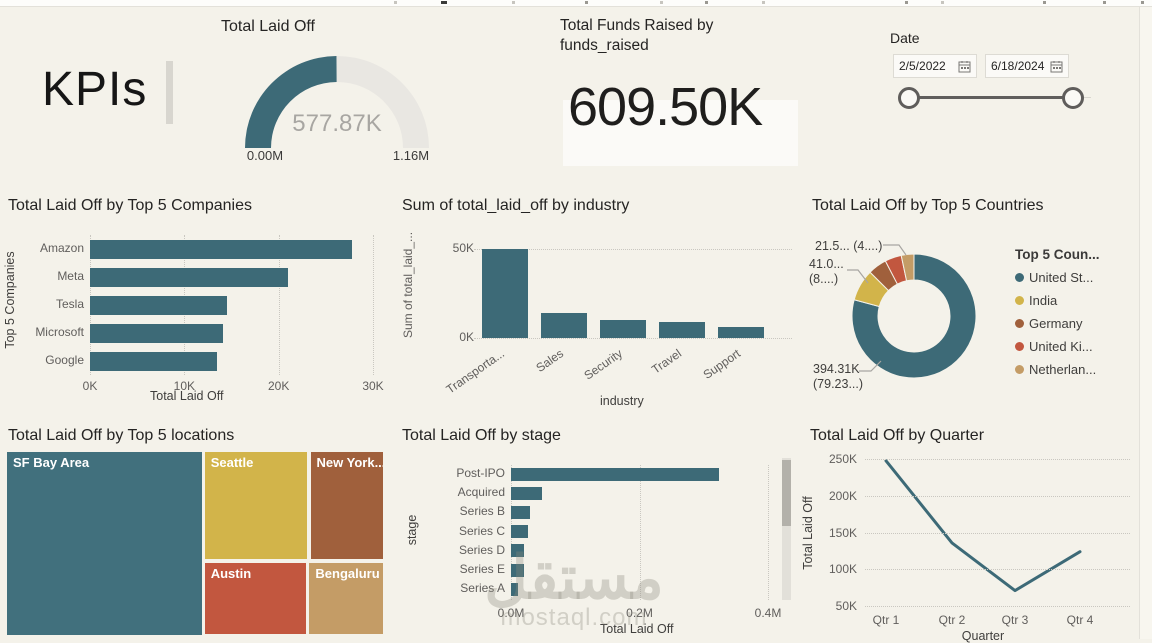  Describe the element at coordinates (564, 325) in the screenshot. I see `bar-Sales` at that location.